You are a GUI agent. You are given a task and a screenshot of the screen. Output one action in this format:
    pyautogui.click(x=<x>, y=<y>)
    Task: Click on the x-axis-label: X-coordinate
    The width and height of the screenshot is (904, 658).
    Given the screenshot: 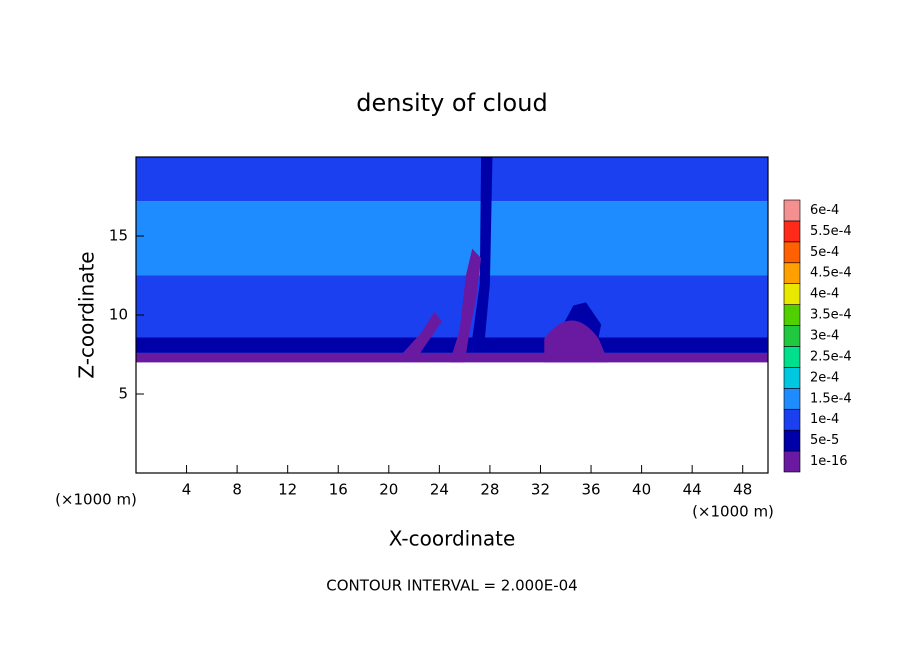 What is the action you would take?
    pyautogui.click(x=452, y=539)
    